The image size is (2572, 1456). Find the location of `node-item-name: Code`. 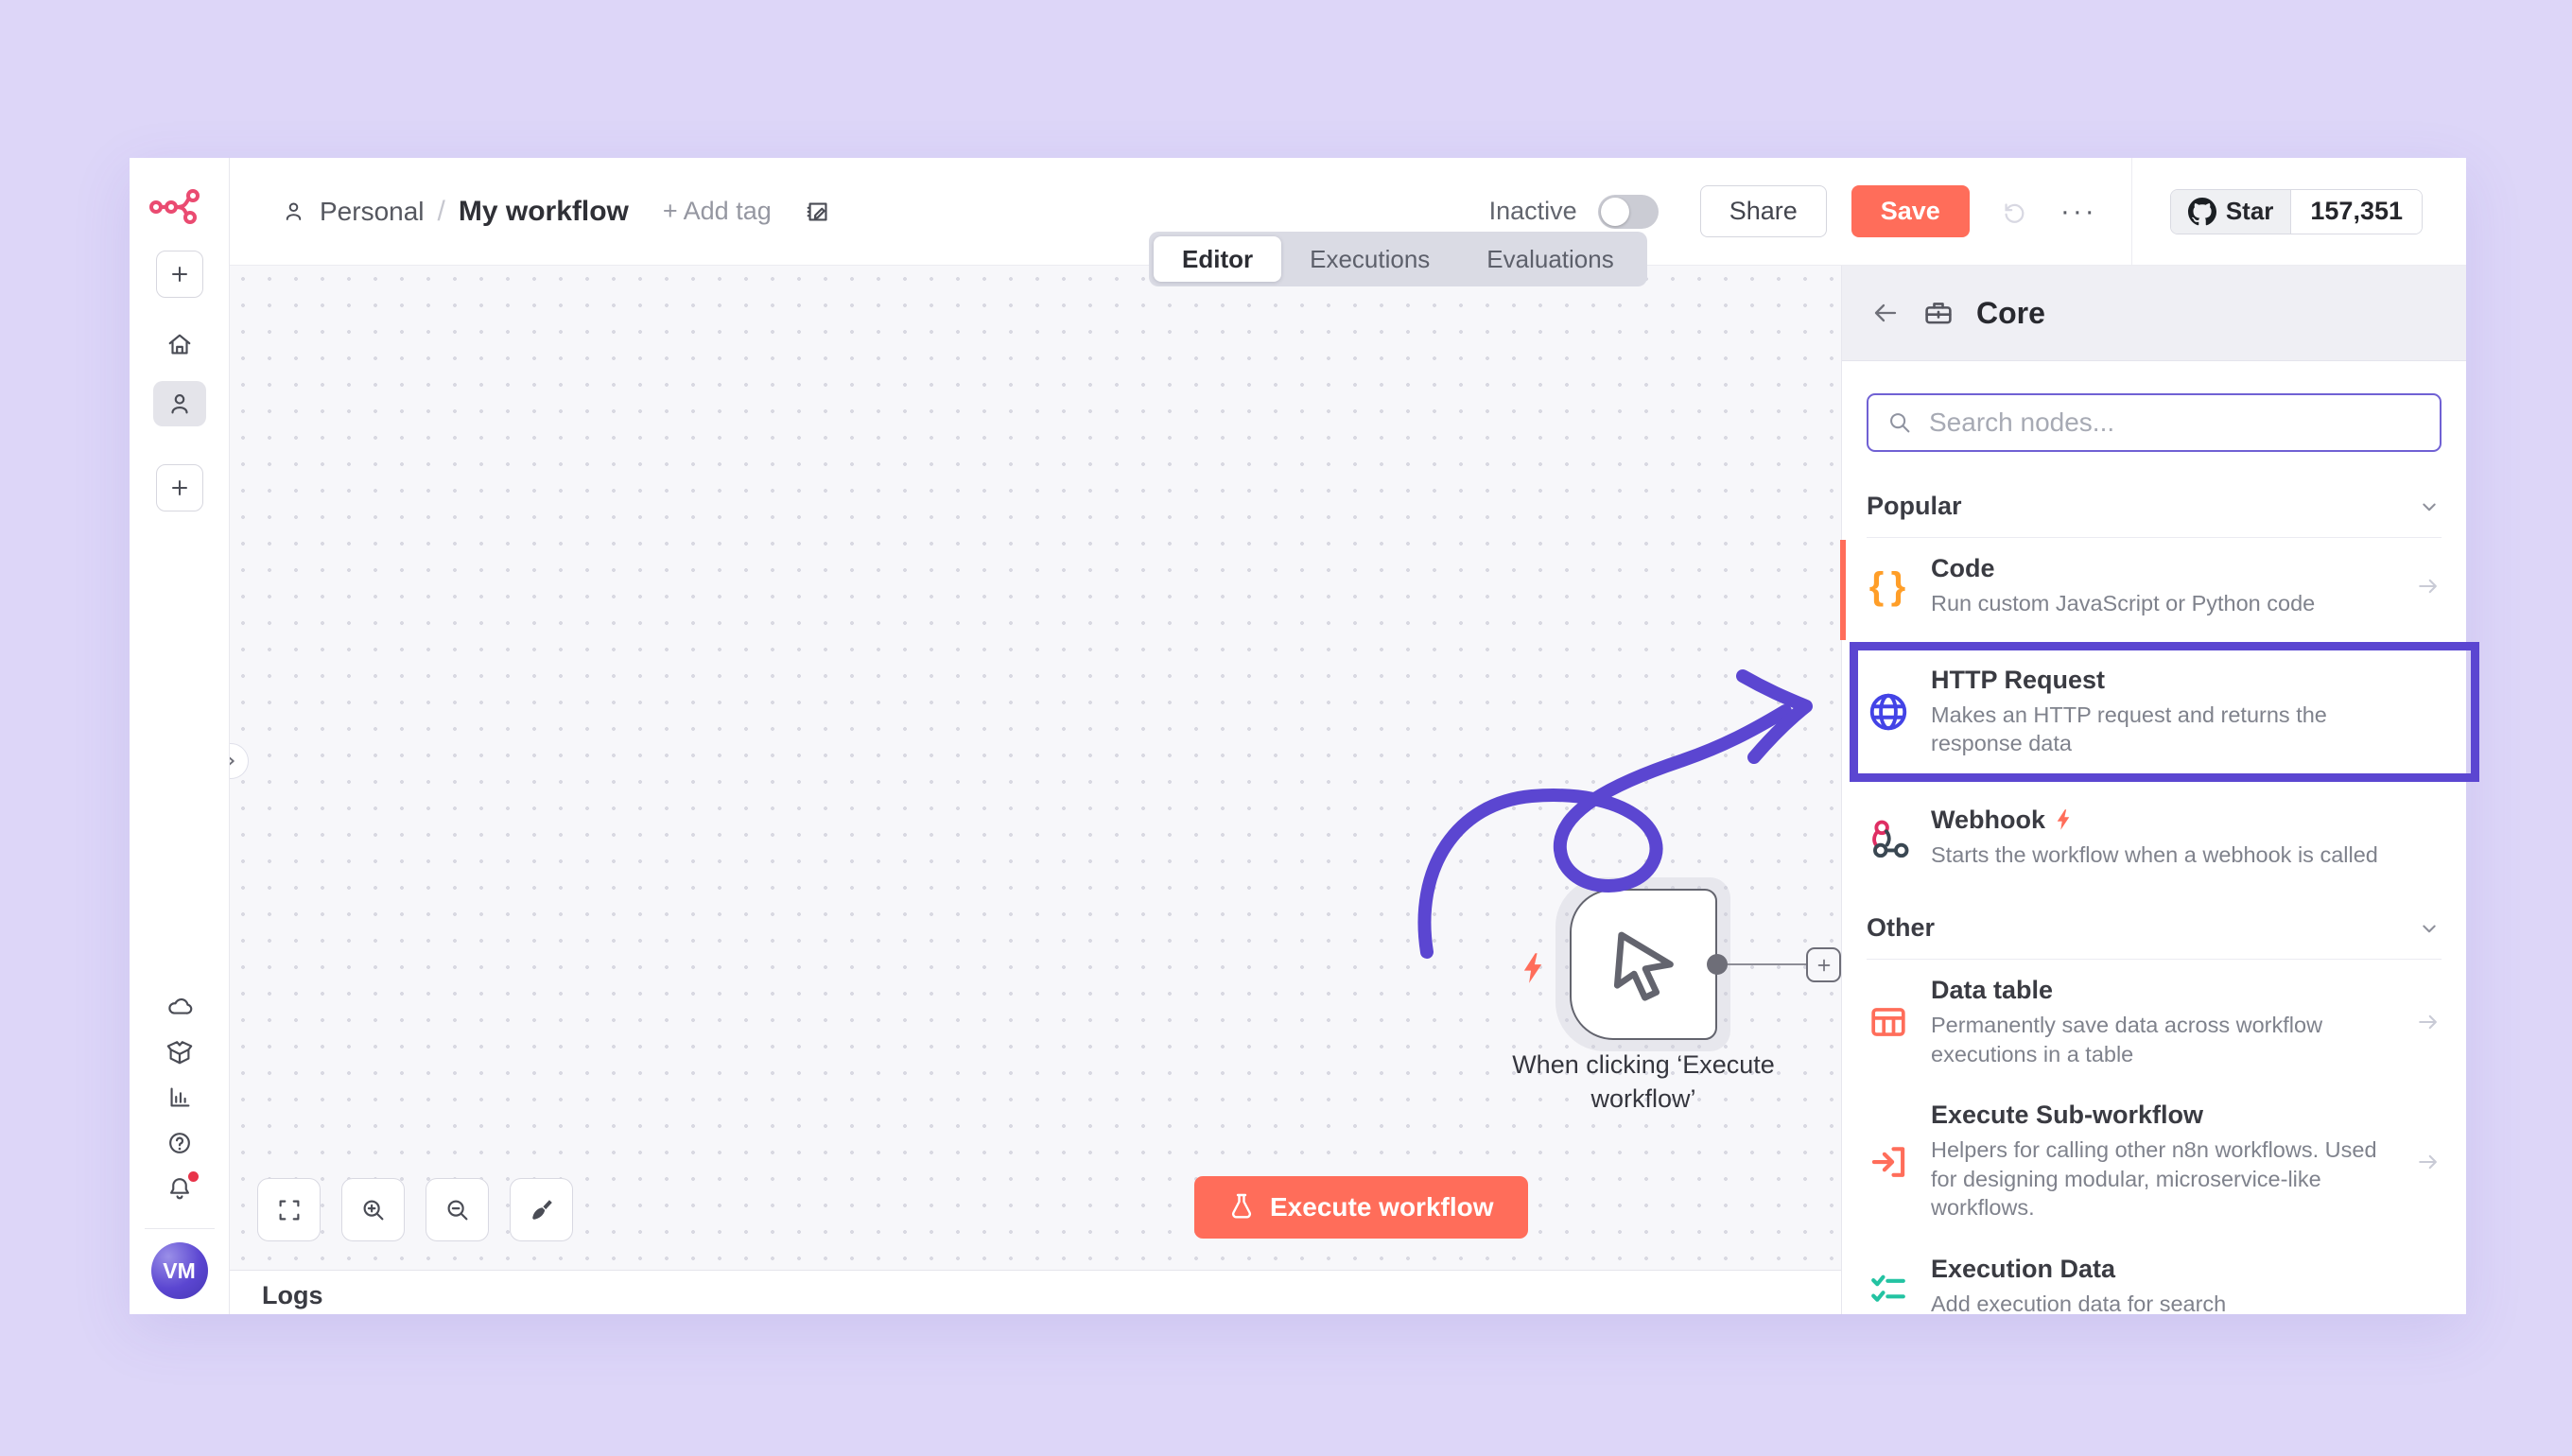

node-item-name: Code is located at coordinates (1963, 568).